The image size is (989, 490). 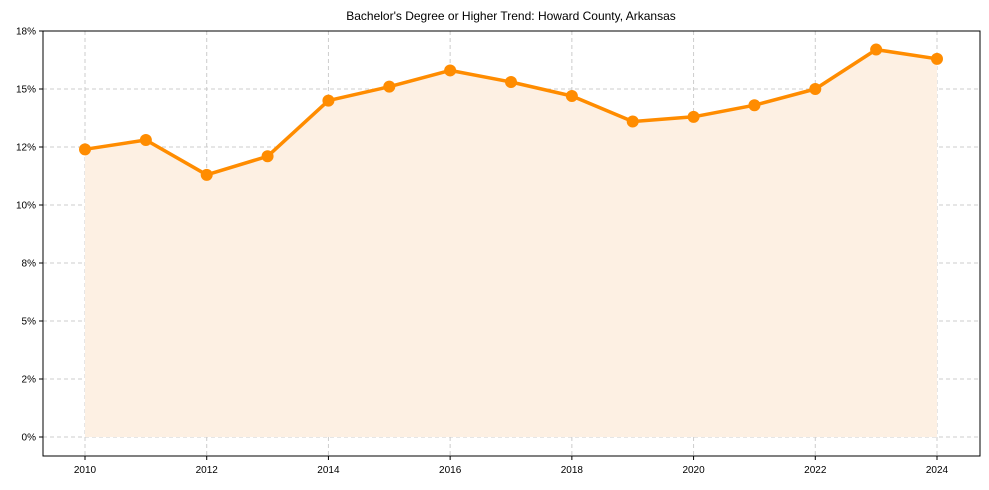 What do you see at coordinates (26, 148) in the screenshot?
I see `y-tick-label: 12%` at bounding box center [26, 148].